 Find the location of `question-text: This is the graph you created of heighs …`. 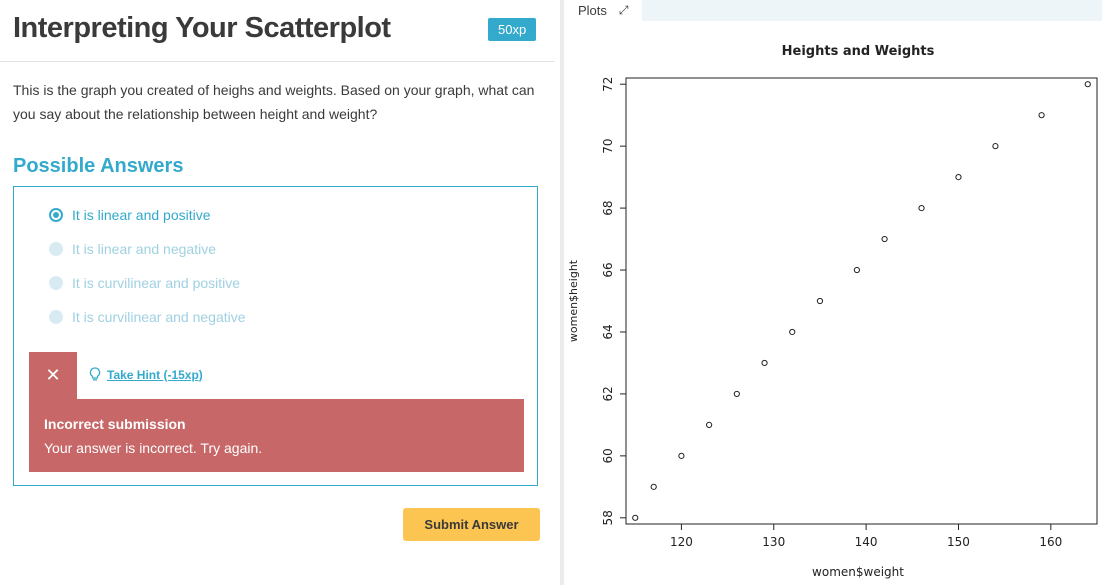

question-text: This is the graph you created of heighs … is located at coordinates (274, 102).